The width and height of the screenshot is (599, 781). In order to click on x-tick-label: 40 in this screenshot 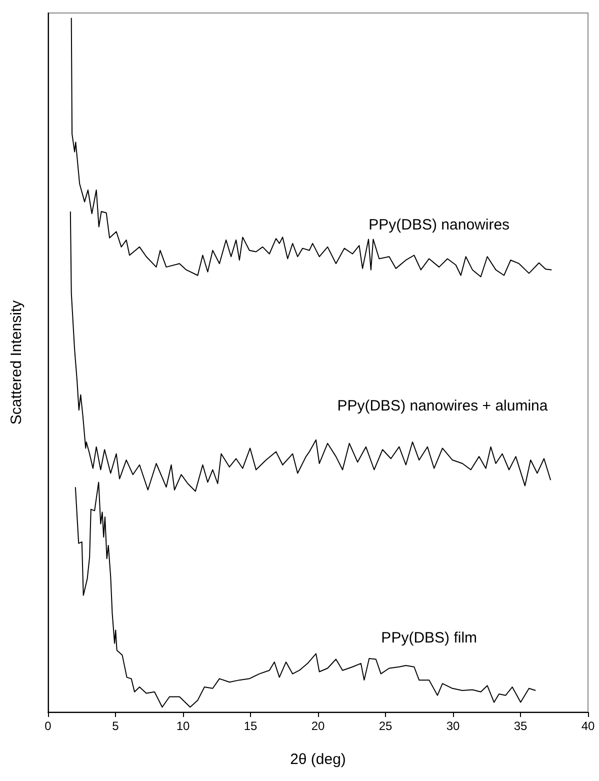, I will do `click(588, 726)`.